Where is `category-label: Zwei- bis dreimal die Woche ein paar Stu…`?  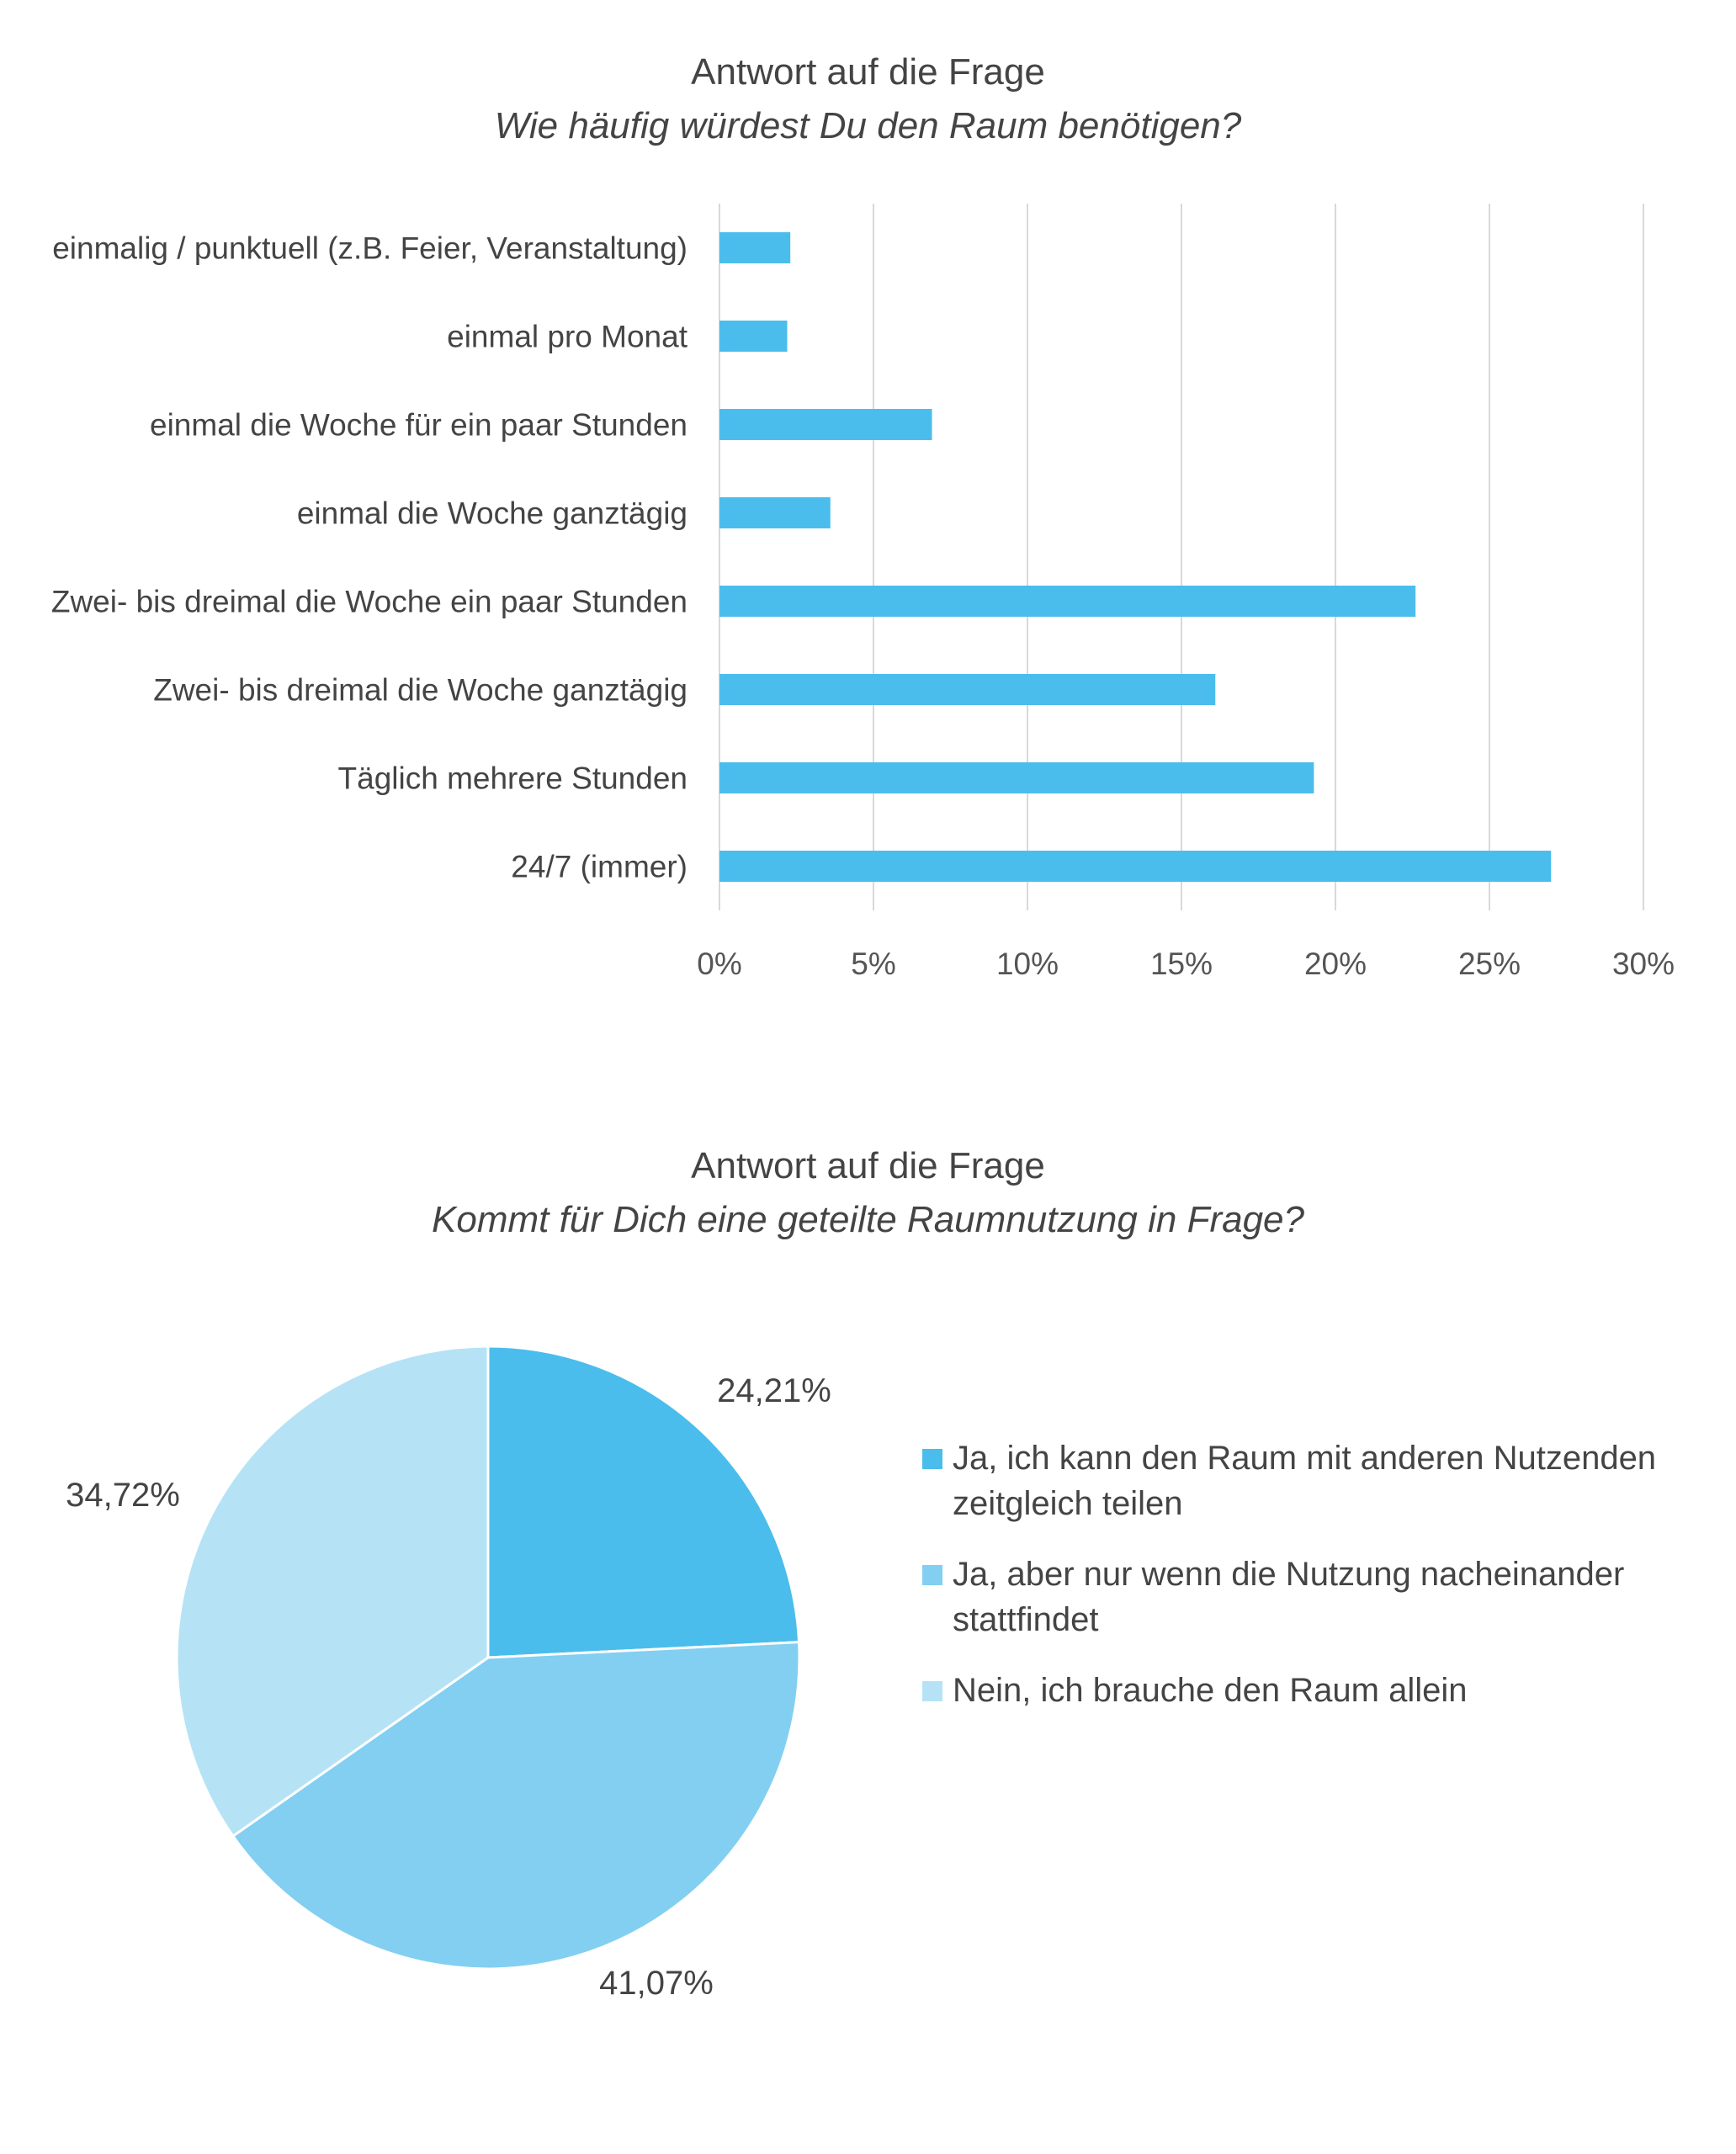
category-label: Zwei- bis dreimal die Woche ein paar Stu… is located at coordinates (369, 602).